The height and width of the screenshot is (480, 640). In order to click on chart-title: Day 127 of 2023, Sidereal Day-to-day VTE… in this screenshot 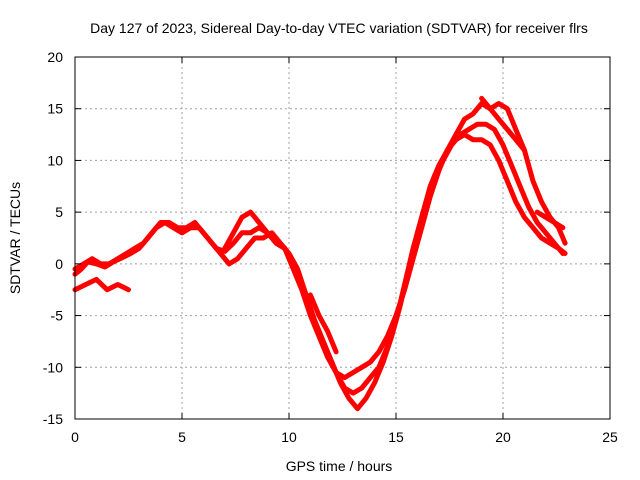, I will do `click(339, 28)`.